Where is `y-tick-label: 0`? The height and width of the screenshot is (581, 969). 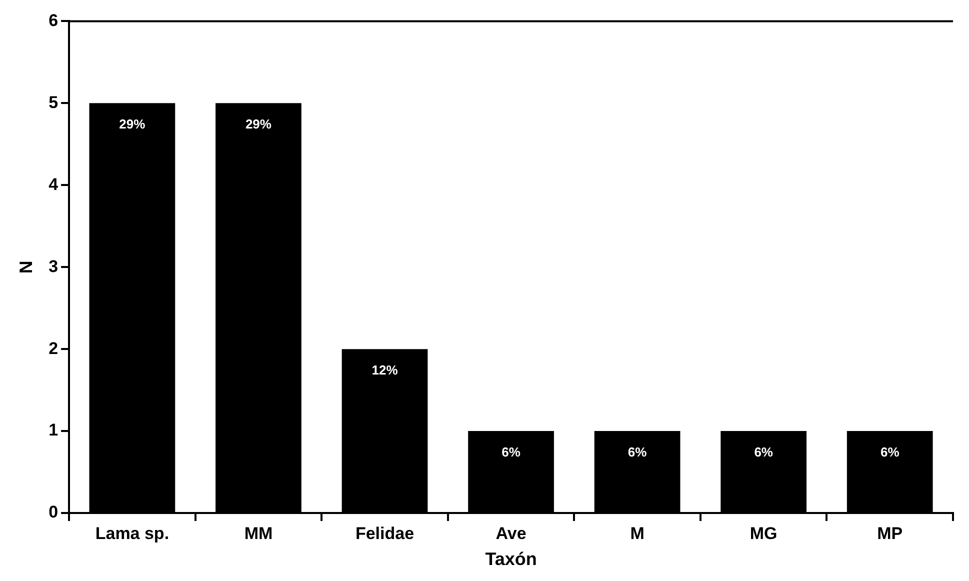 y-tick-label: 0 is located at coordinates (53, 512).